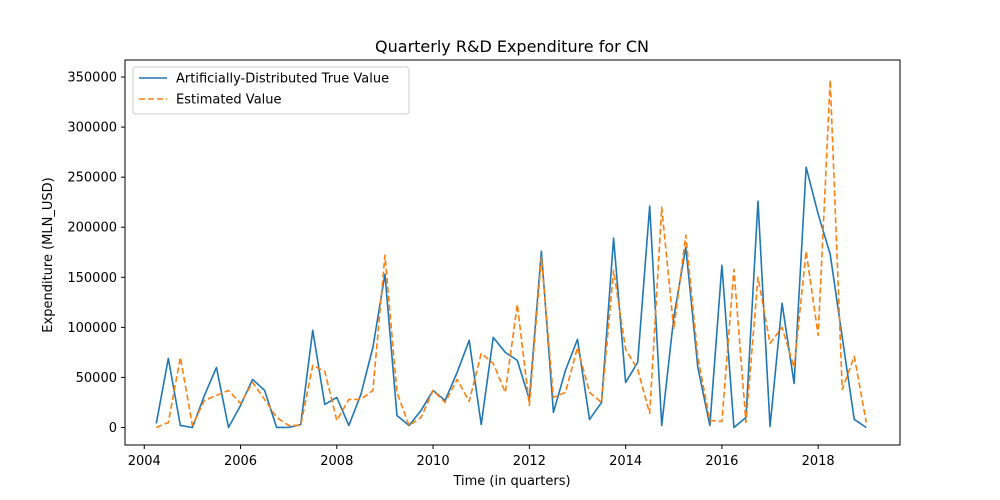 This screenshot has height=500, width=1000. I want to click on x-tick-label: 2010, so click(433, 461).